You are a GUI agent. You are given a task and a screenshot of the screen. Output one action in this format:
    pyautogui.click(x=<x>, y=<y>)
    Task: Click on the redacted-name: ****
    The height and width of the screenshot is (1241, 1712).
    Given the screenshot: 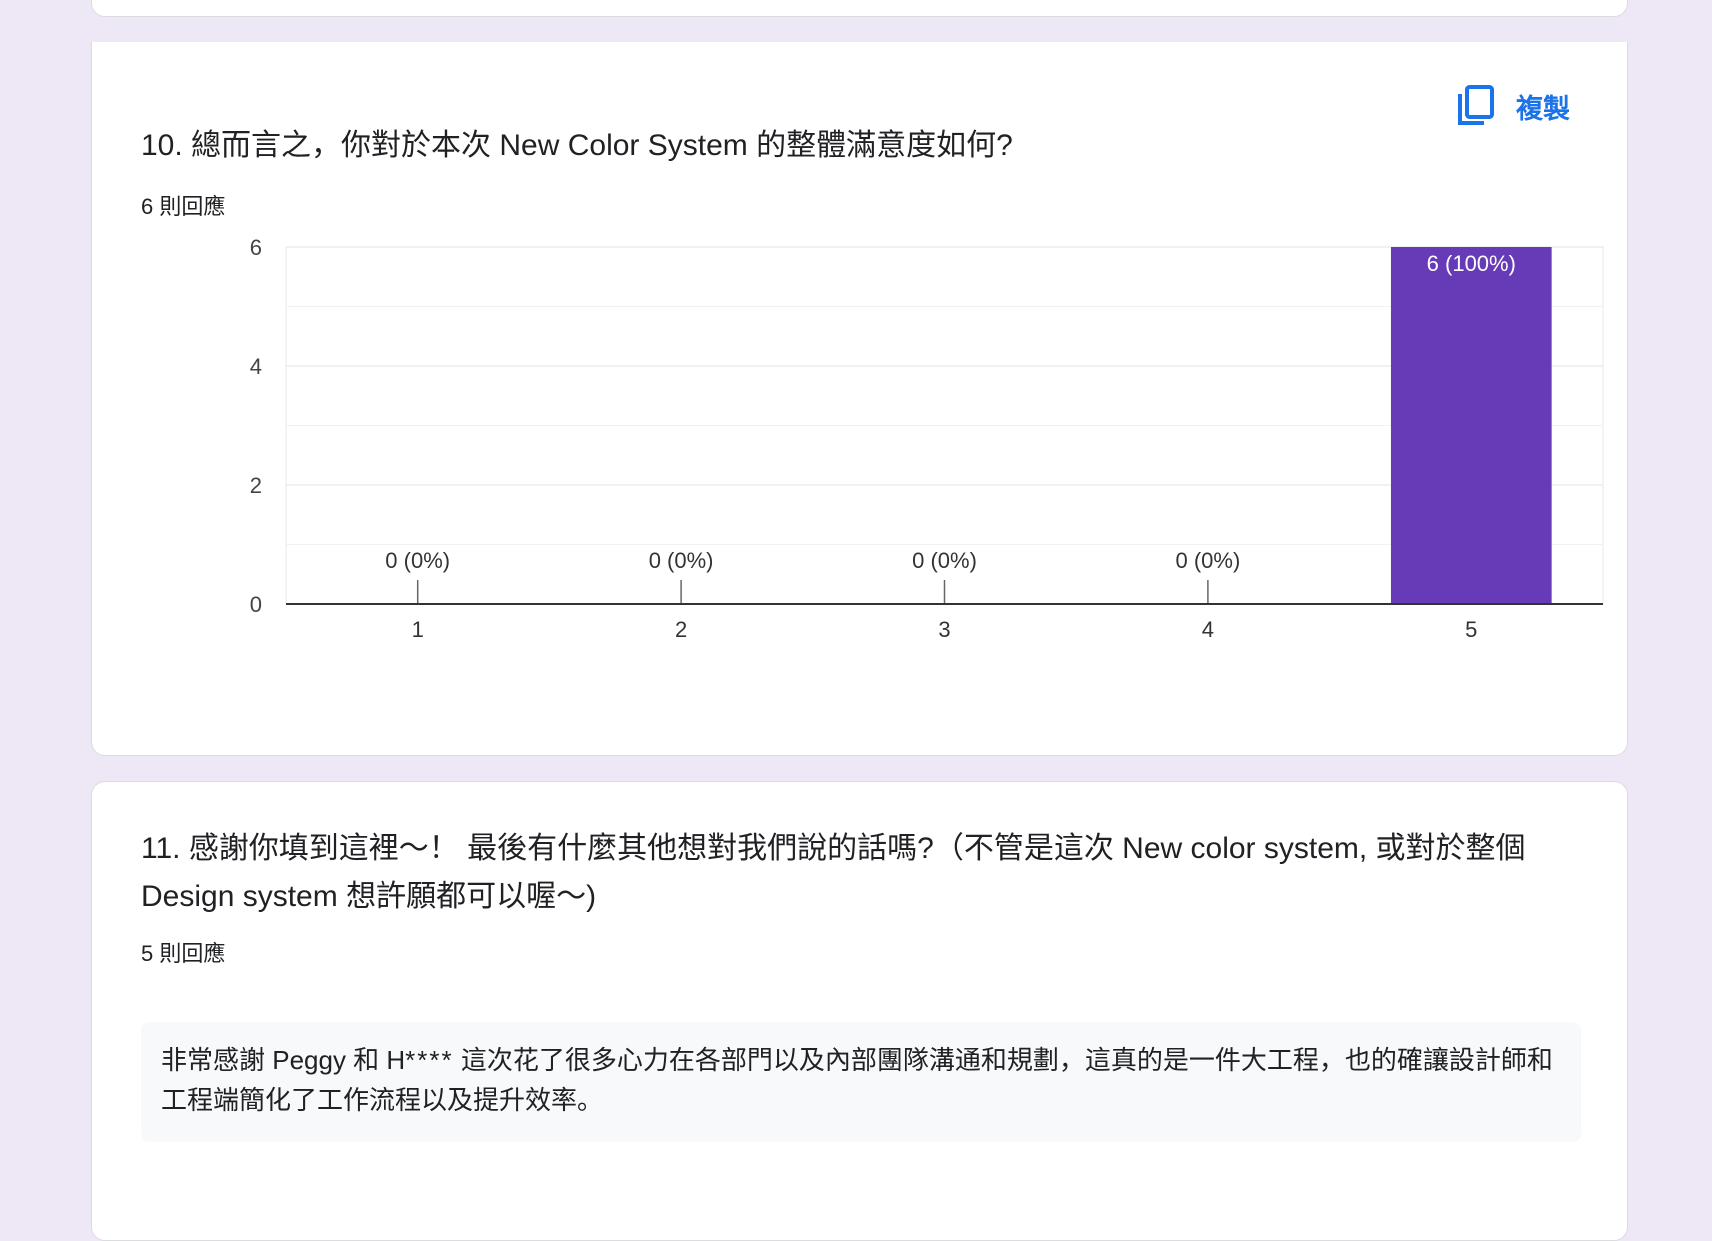 What is the action you would take?
    pyautogui.click(x=429, y=1060)
    